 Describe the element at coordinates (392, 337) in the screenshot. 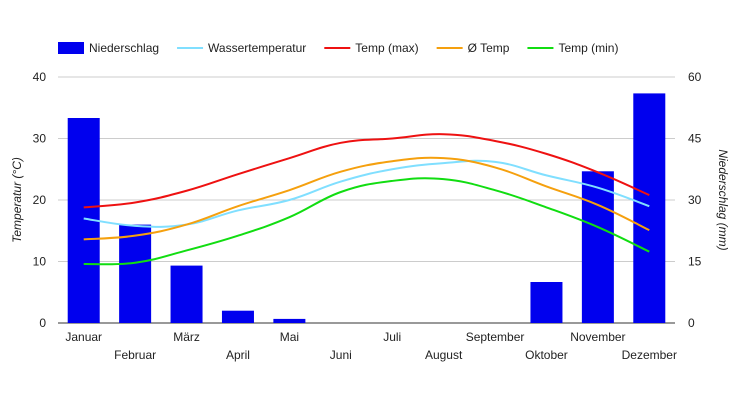

I see `x-tick-label: Juli` at that location.